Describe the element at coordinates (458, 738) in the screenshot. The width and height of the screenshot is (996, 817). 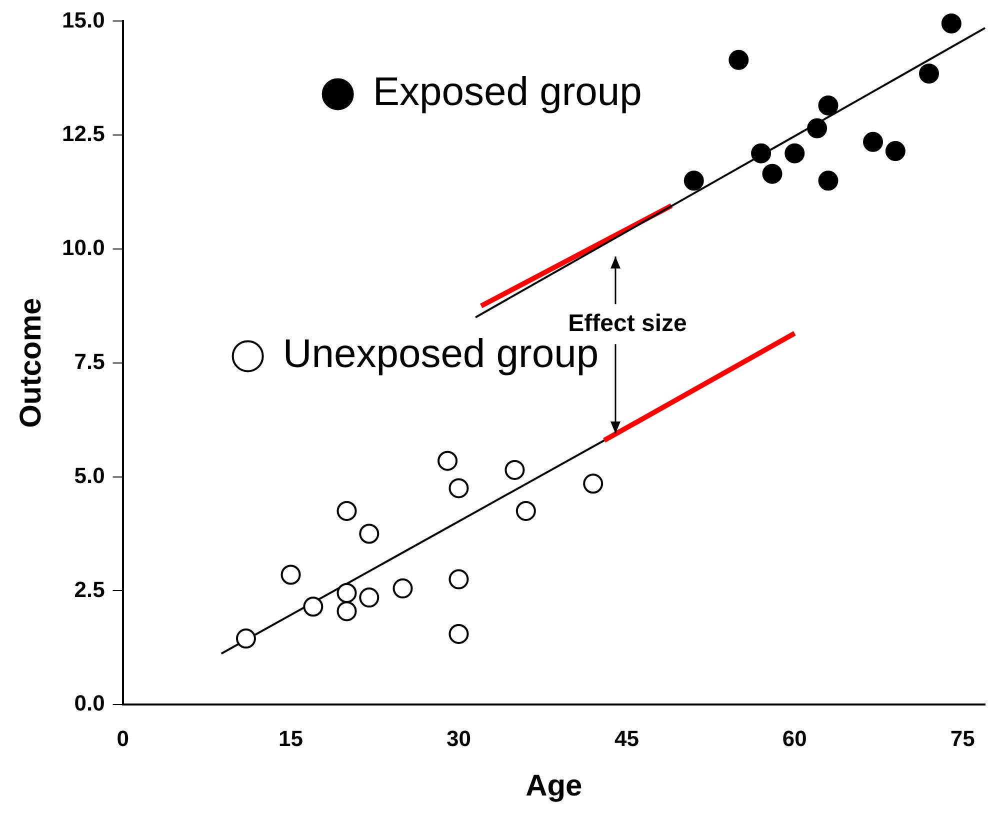
I see `x-tick-label: 30` at that location.